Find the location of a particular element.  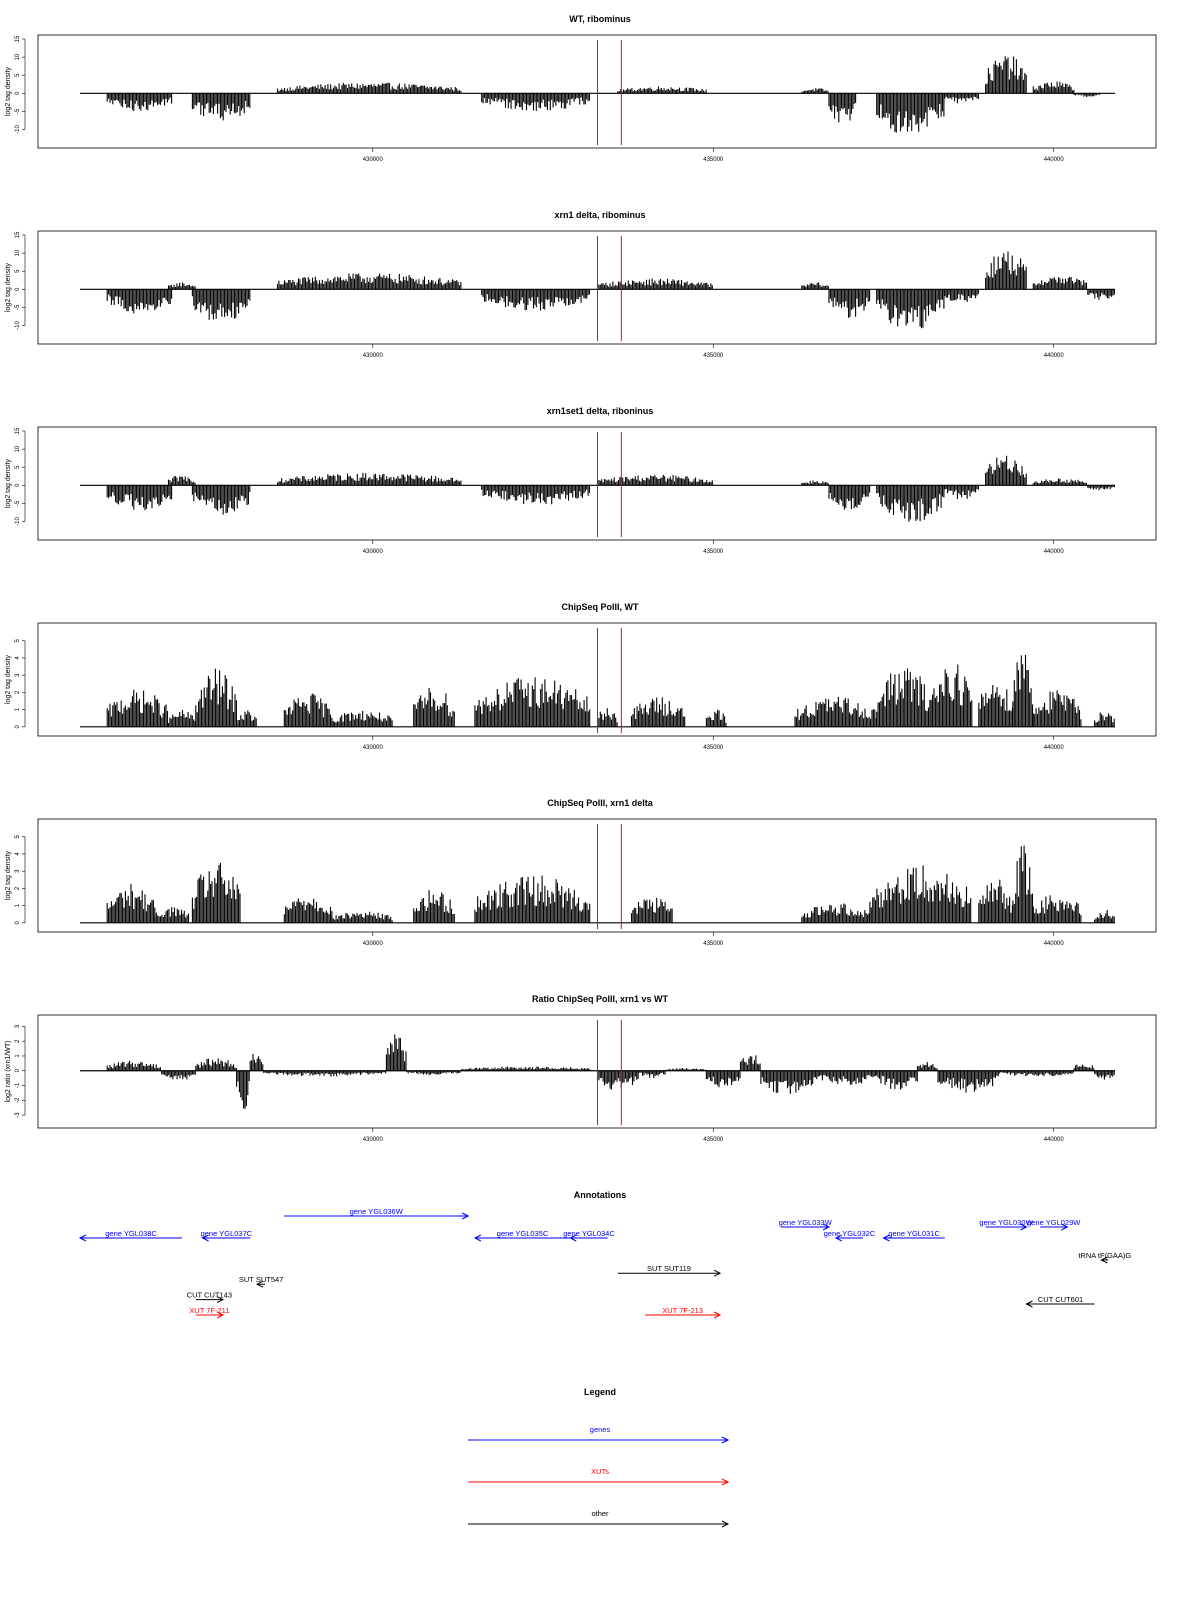

feature-gene: gene YGL033W is located at coordinates (806, 1224).